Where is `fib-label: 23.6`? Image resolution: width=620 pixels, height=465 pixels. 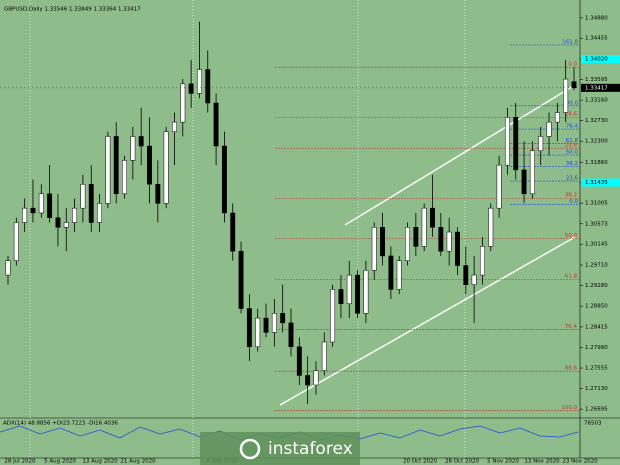 fib-label: 23.6 is located at coordinates (571, 146).